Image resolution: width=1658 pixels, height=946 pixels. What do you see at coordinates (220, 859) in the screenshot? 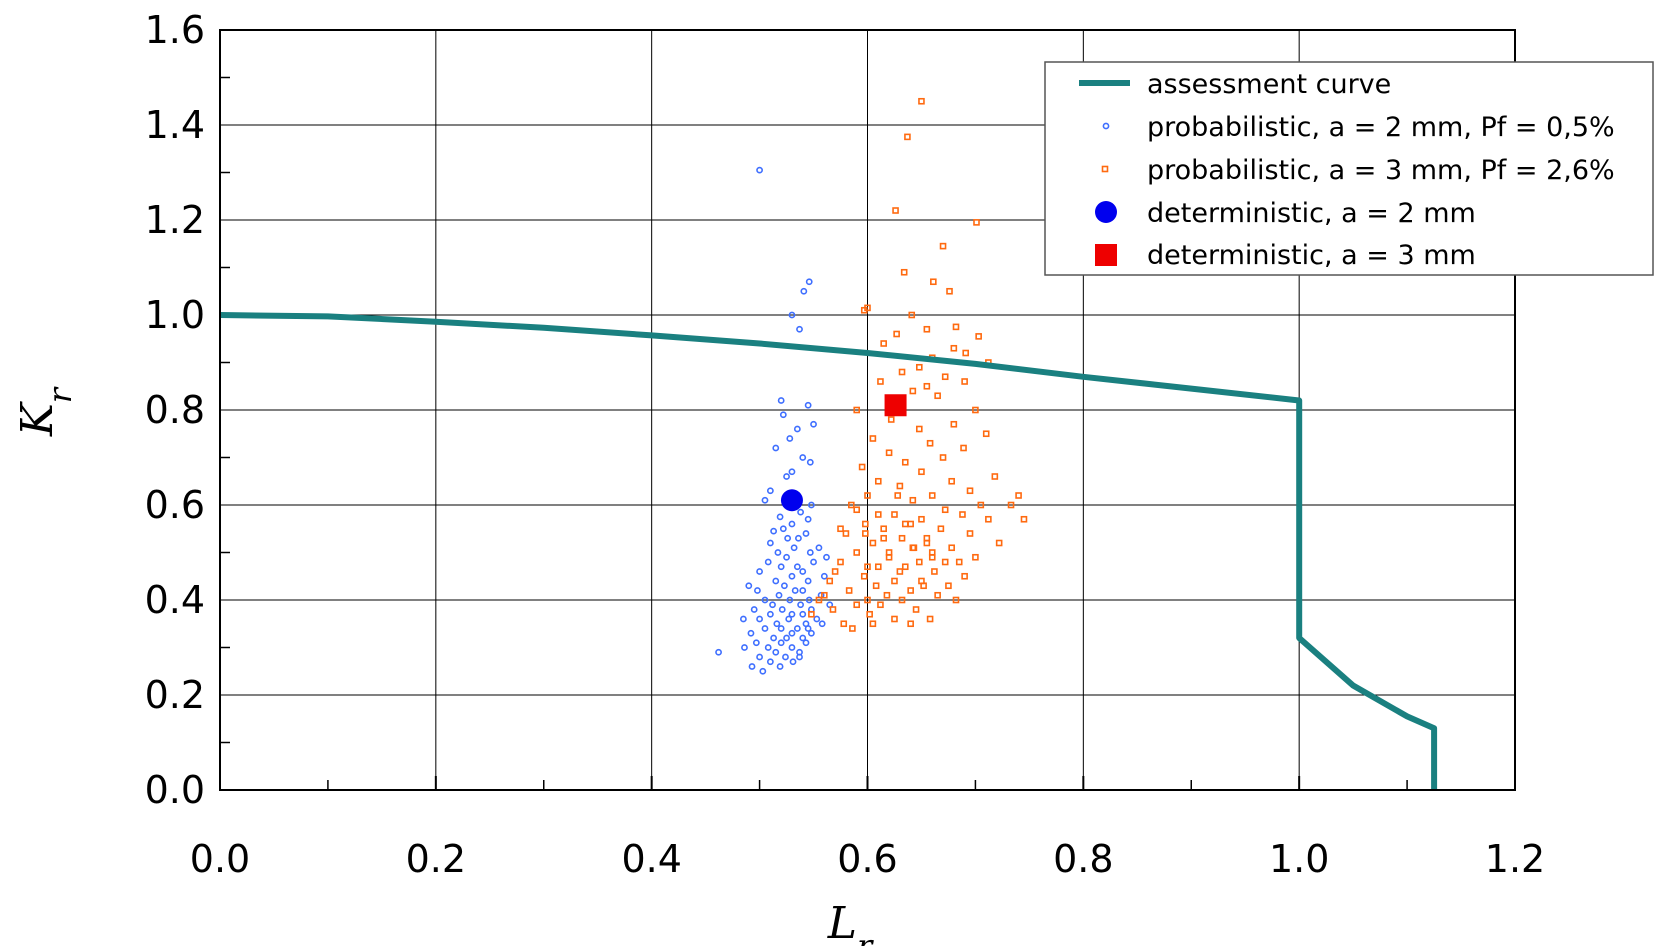
I see `x-tick-label: 0.0` at bounding box center [220, 859].